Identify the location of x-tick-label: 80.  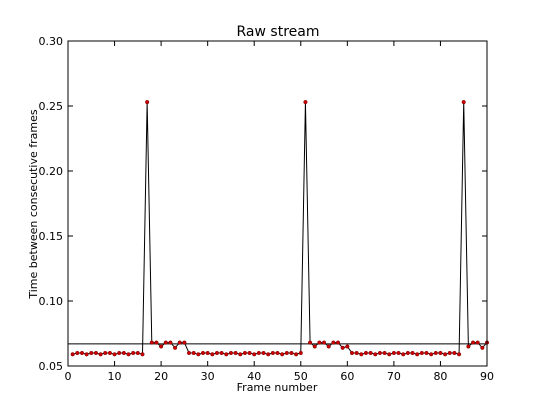
(440, 376).